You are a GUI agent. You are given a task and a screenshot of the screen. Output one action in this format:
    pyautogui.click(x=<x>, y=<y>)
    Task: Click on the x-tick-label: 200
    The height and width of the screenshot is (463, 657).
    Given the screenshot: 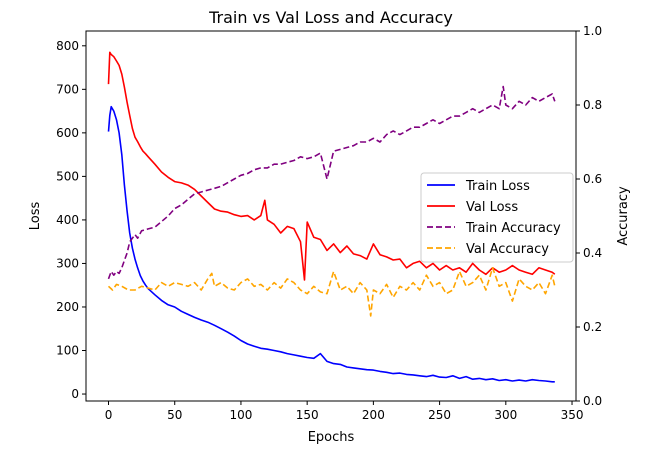 What is the action you would take?
    pyautogui.click(x=373, y=415)
    